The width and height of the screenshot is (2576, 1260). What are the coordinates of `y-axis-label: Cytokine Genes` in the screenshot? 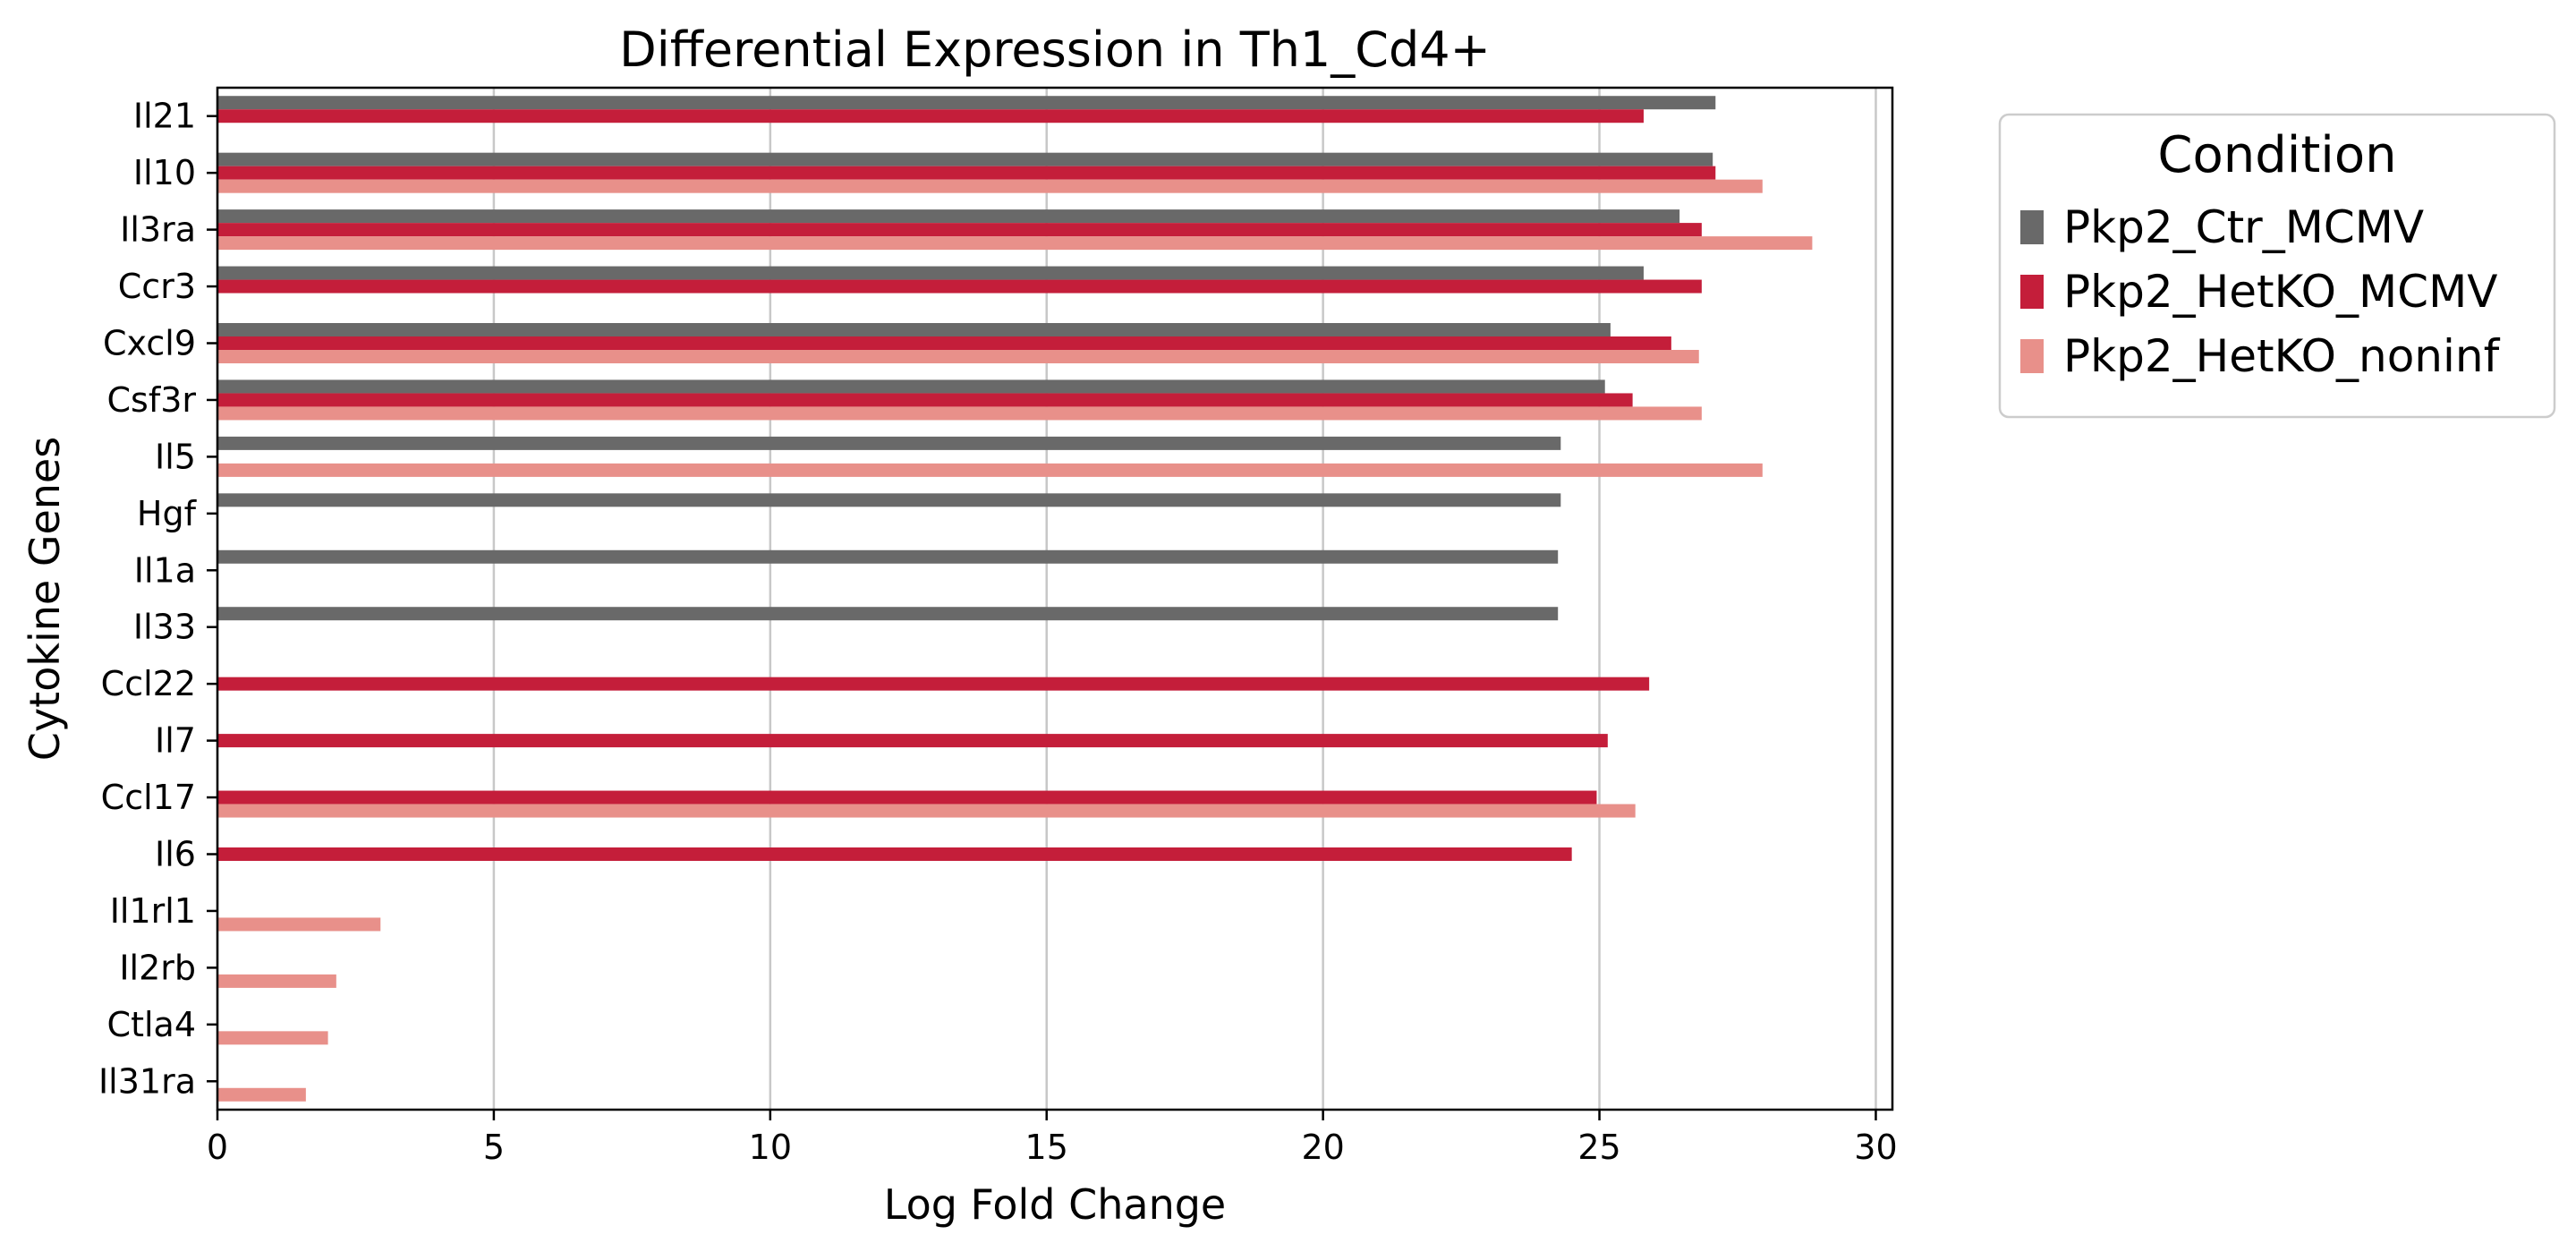 It's located at (45, 599).